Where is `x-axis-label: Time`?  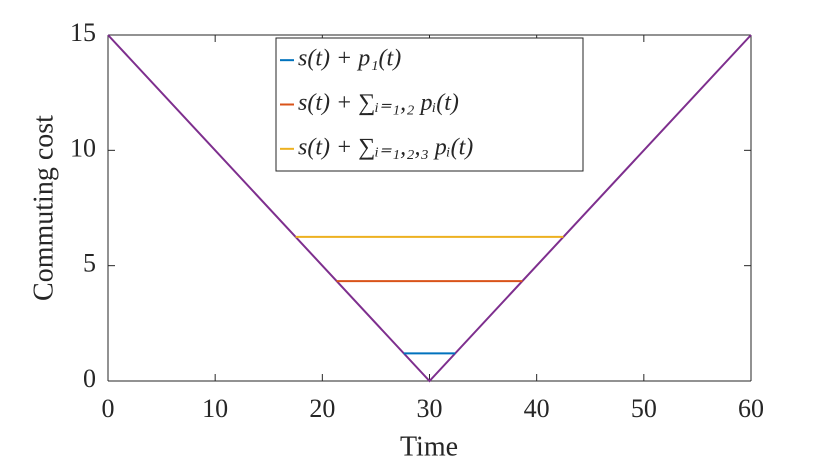
x-axis-label: Time is located at coordinates (429, 446).